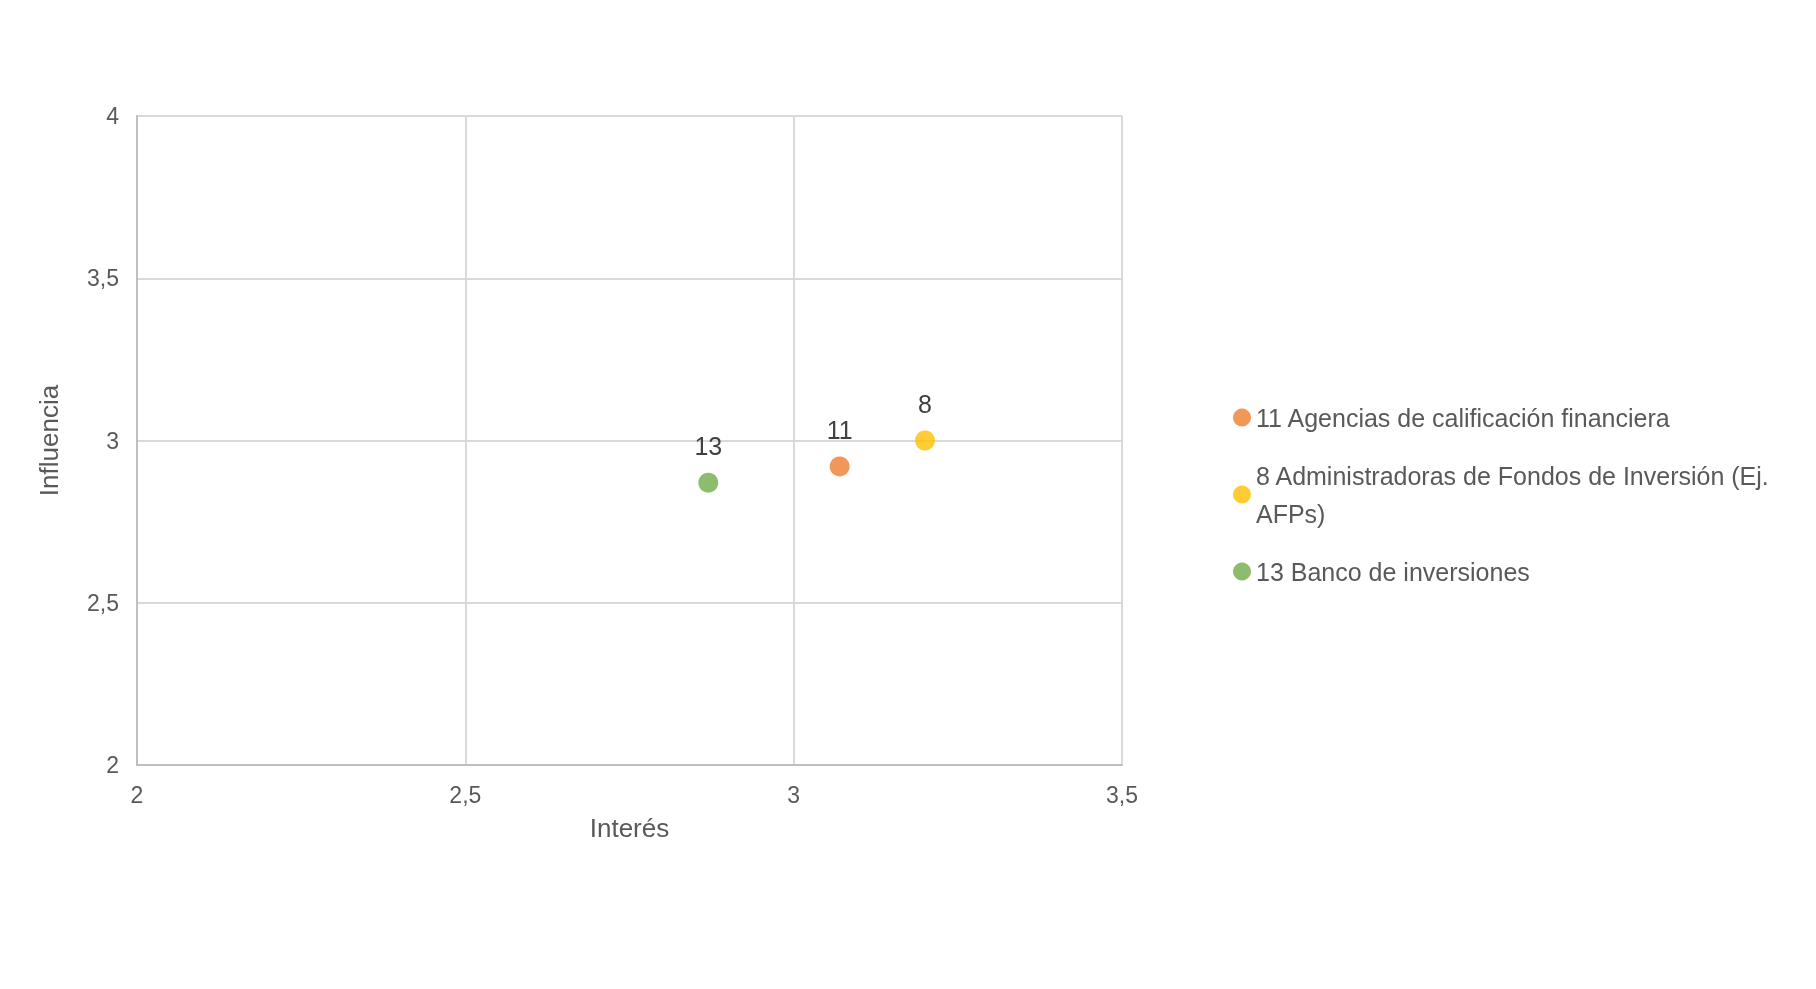  Describe the element at coordinates (1122, 794) in the screenshot. I see `x-tick-label: 3,5` at that location.